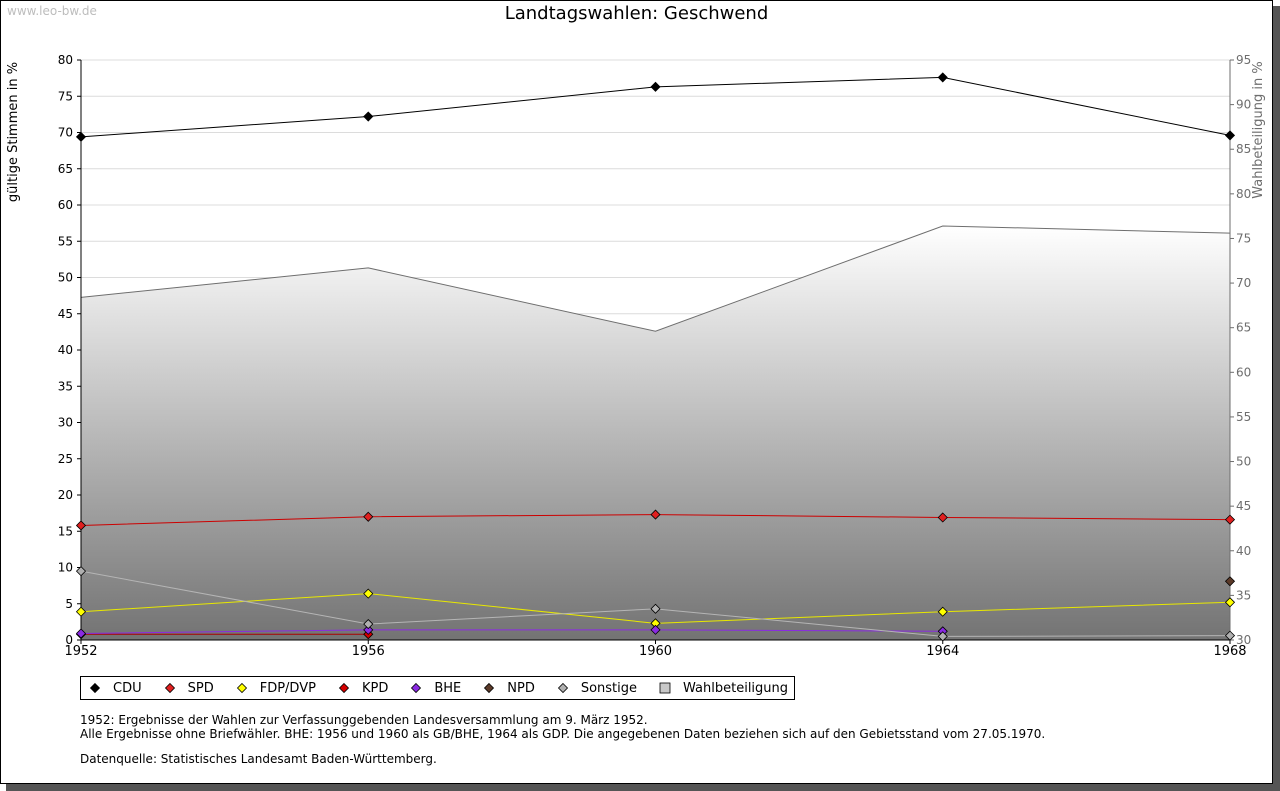 This screenshot has width=1280, height=791. What do you see at coordinates (1276, 398) in the screenshot?
I see `frame-shadow-right` at bounding box center [1276, 398].